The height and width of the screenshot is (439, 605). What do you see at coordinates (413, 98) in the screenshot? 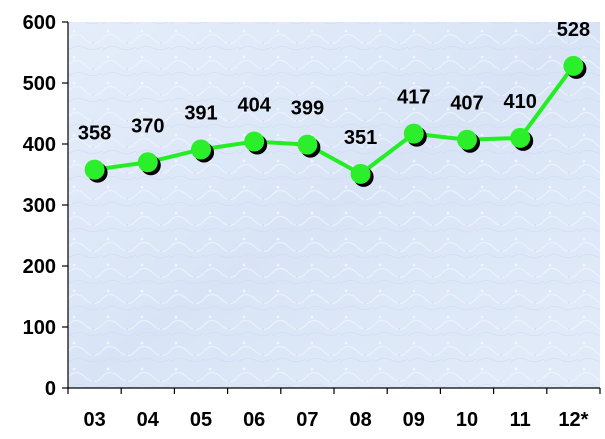
I see `data-label: 417` at bounding box center [413, 98].